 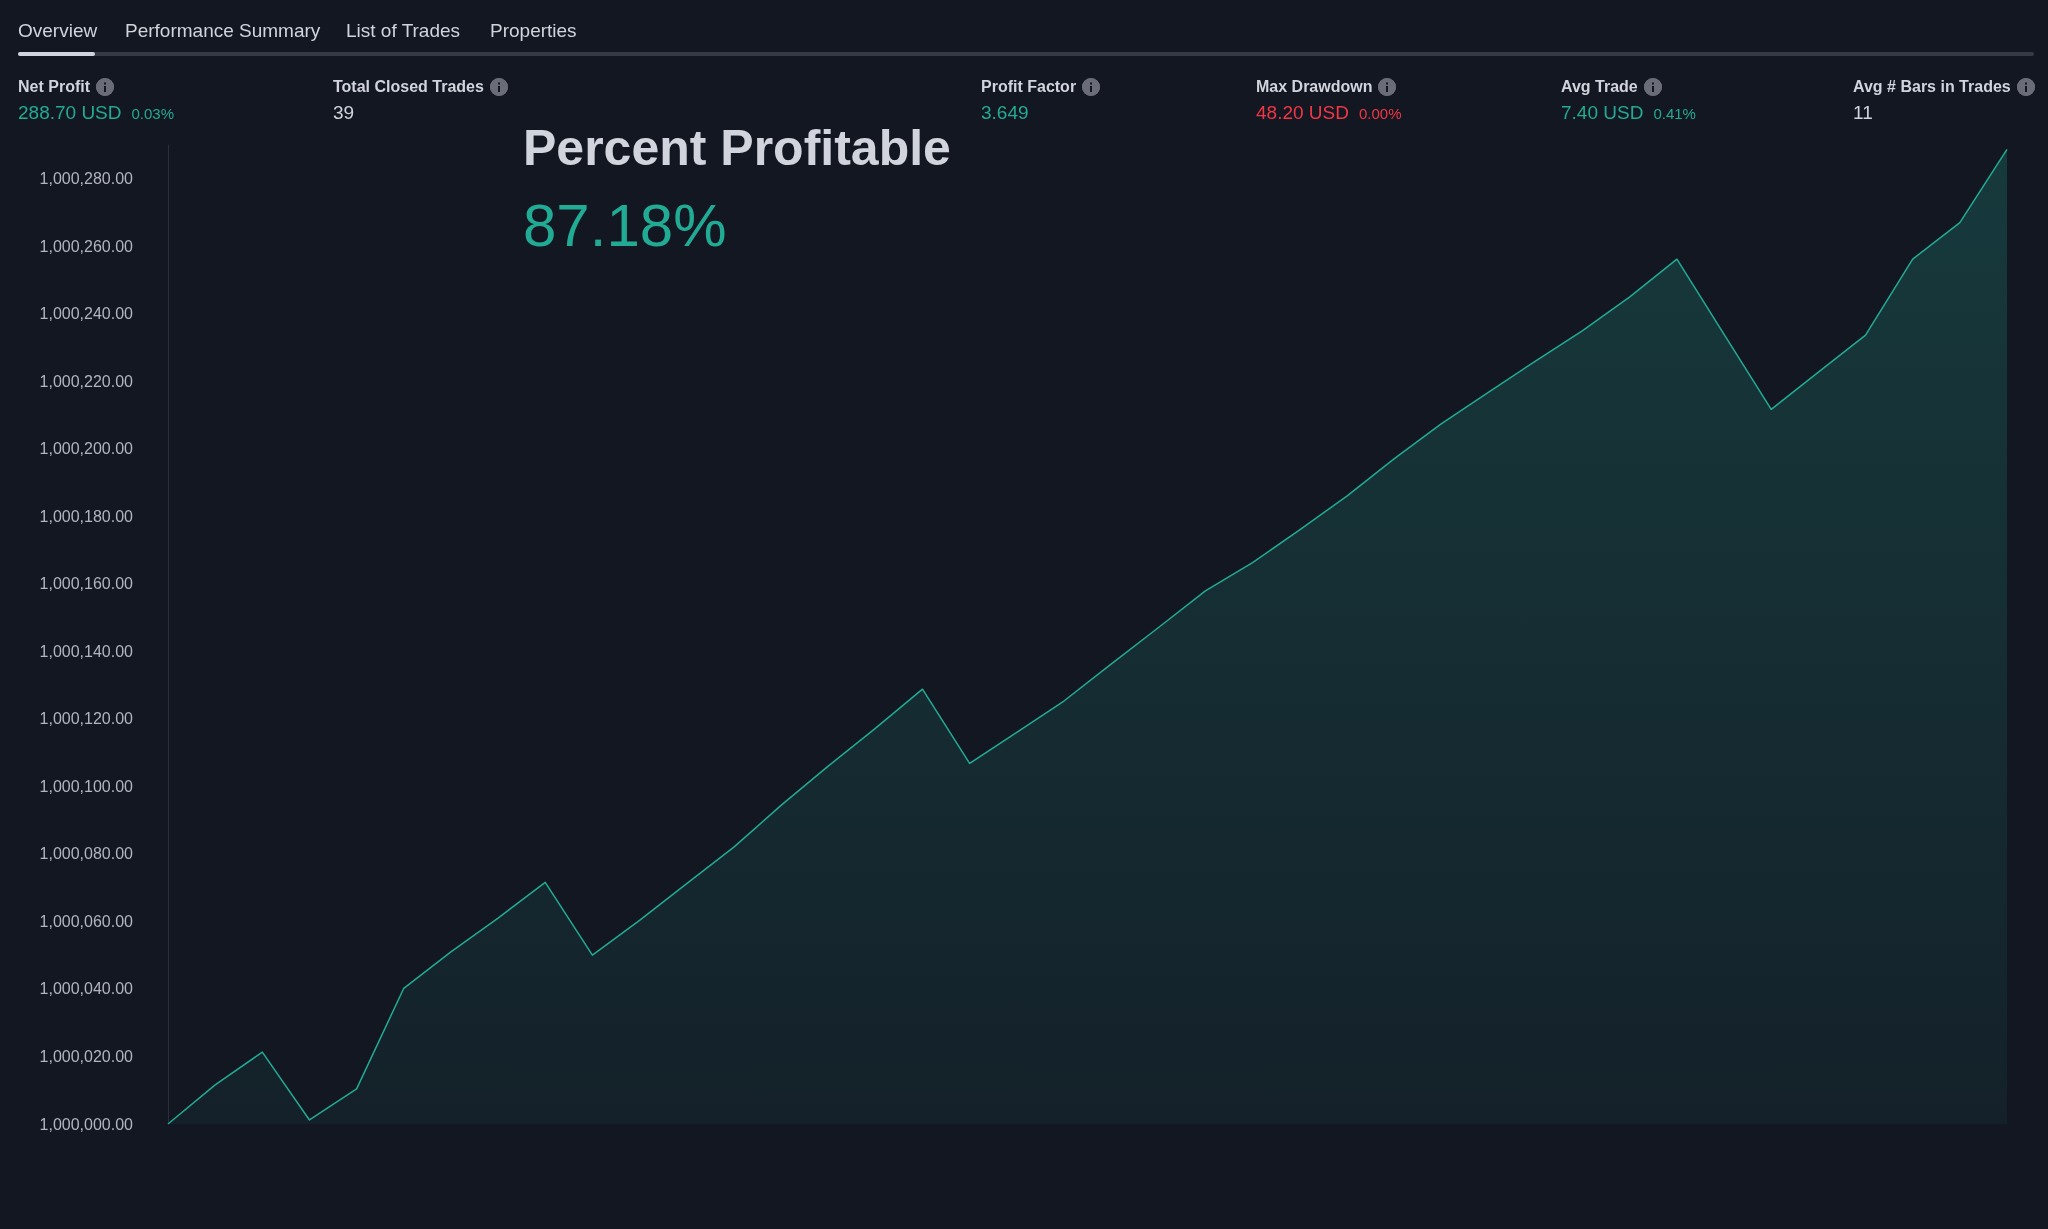 I want to click on text: 288.70 USD, so click(x=70, y=113).